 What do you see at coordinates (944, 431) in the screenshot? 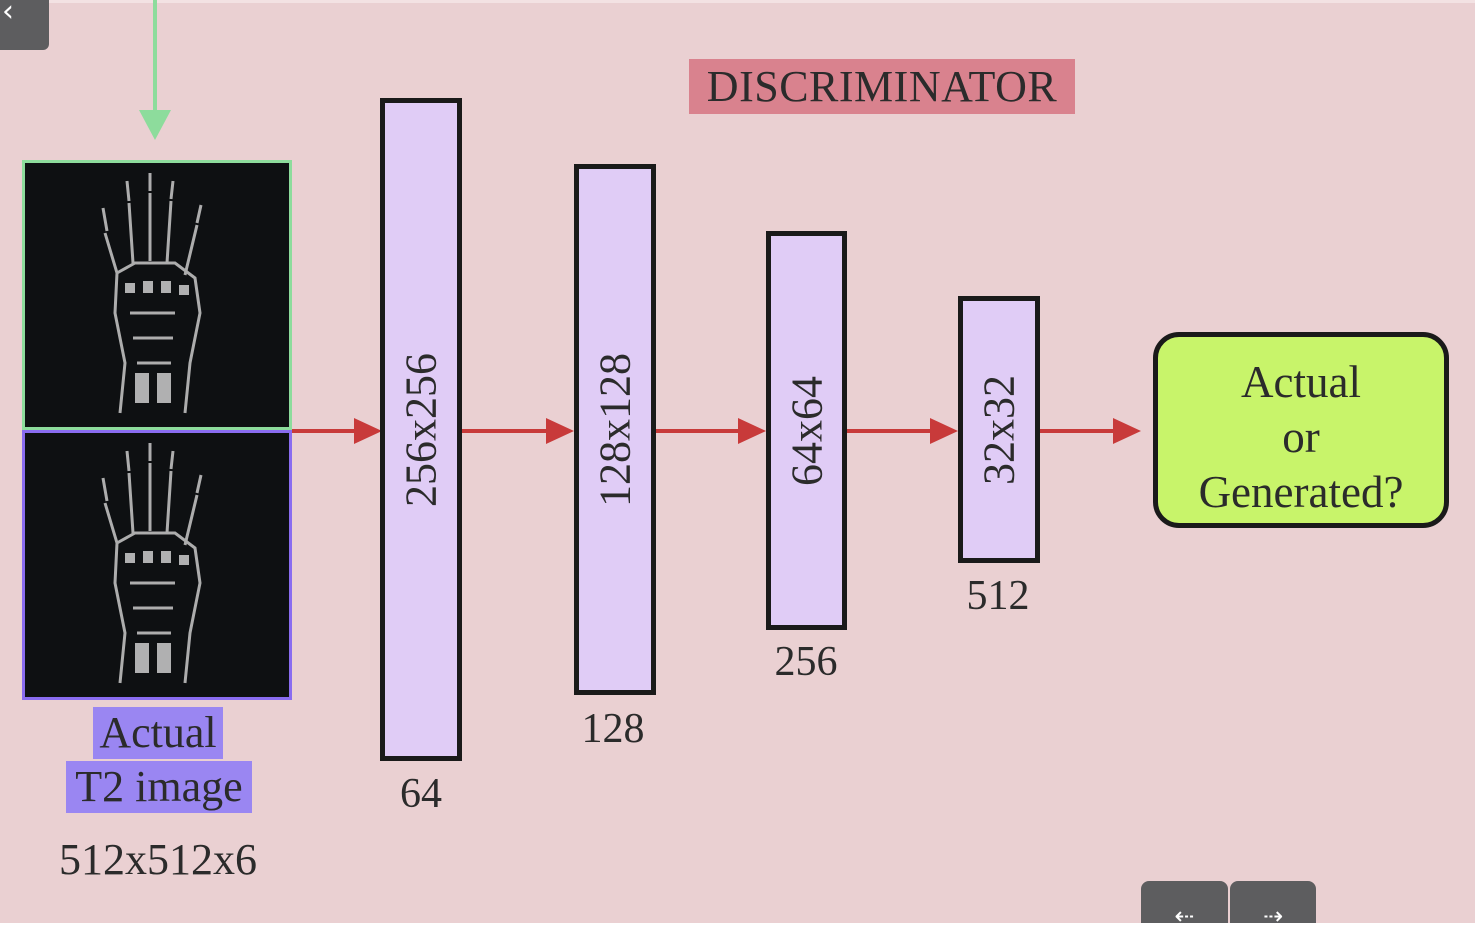
I see `flow-arrow-4-head` at bounding box center [944, 431].